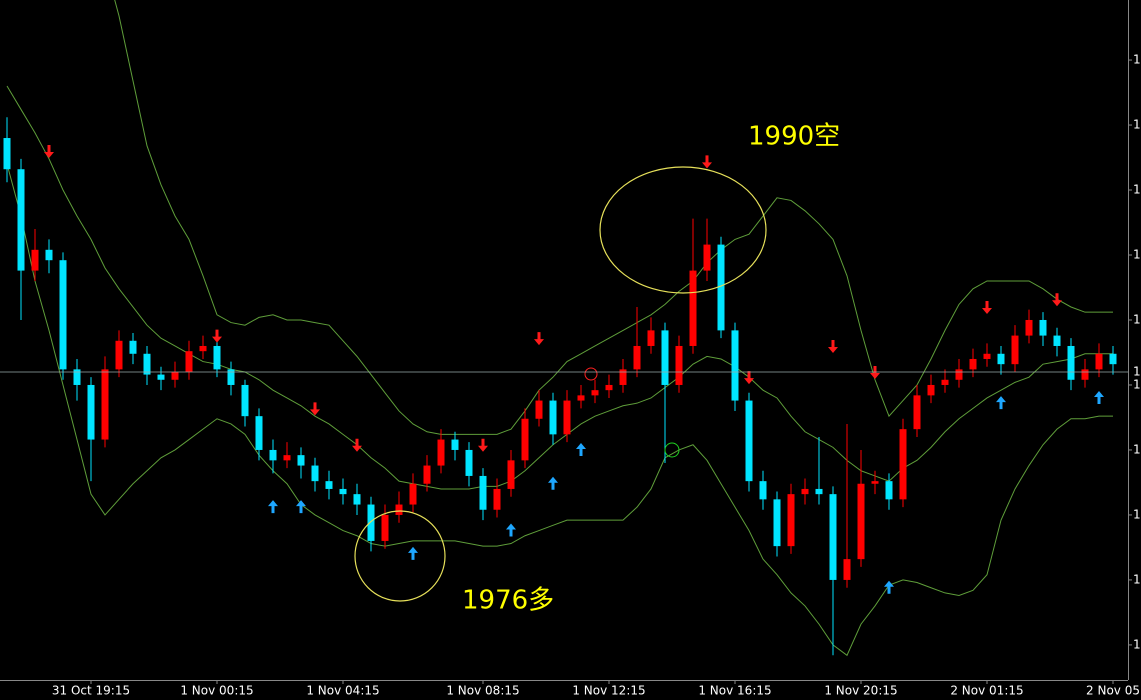 The width and height of the screenshot is (1141, 700). What do you see at coordinates (216, 691) in the screenshot?
I see `x-tick-label: 1 Nov 00:15` at bounding box center [216, 691].